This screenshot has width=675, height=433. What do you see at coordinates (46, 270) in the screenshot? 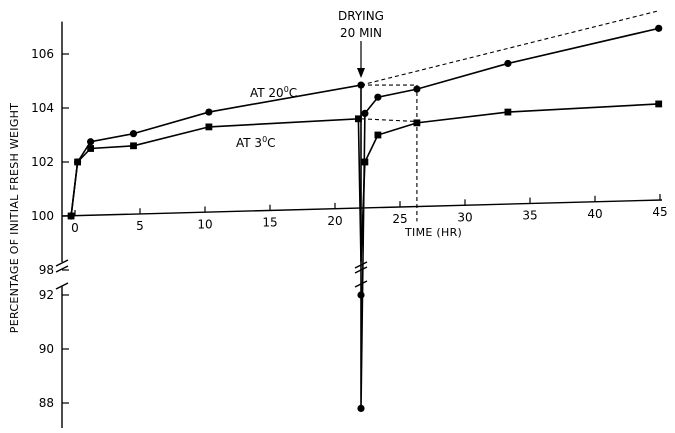
I see `y-tick-label: 98` at bounding box center [46, 270].